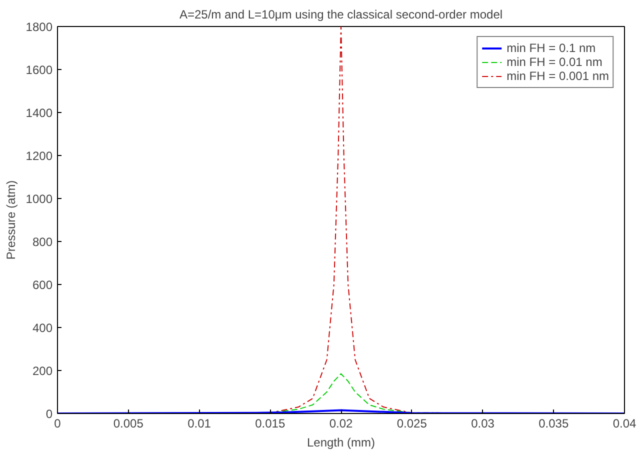 The height and width of the screenshot is (458, 642). I want to click on x-tick-label: 0.025, so click(412, 423).